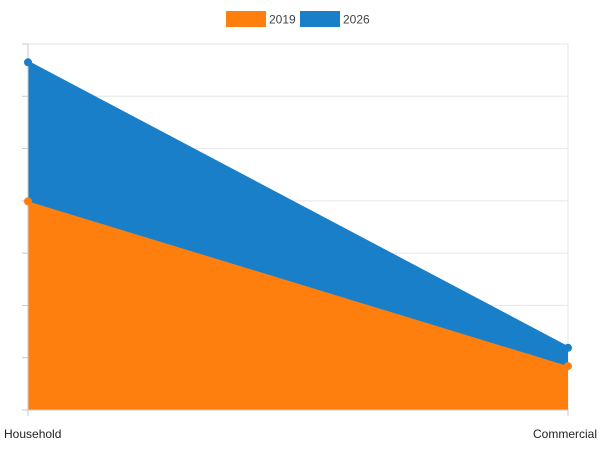 This screenshot has width=600, height=452. I want to click on x-tick-label-commercial: Commercial, so click(565, 434).